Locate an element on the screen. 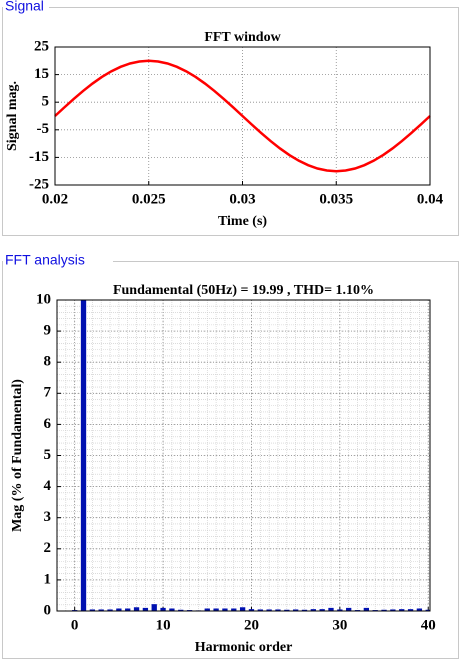 Image resolution: width=462 pixels, height=664 pixels. x-tick-label: 40 is located at coordinates (428, 625).